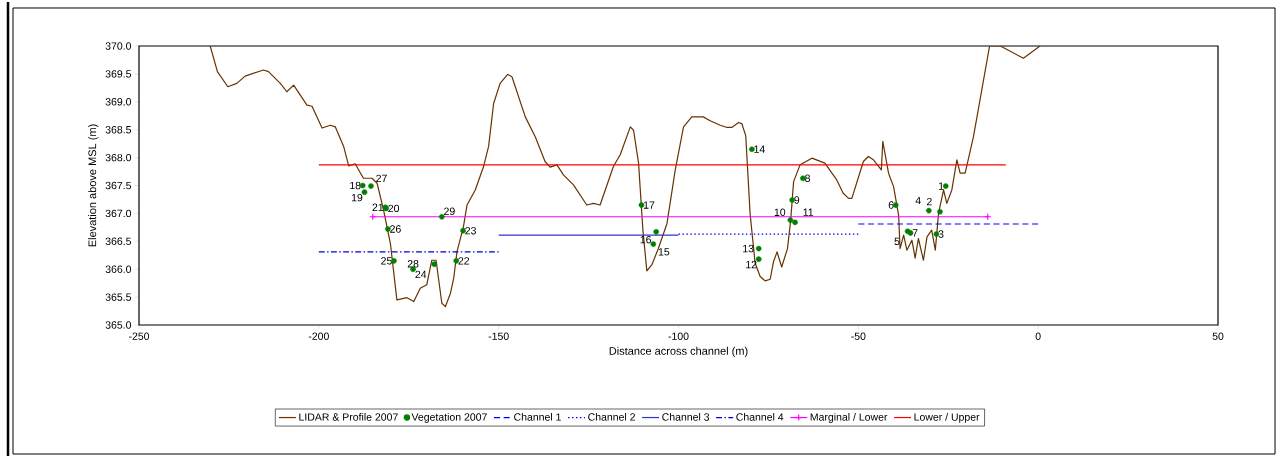  What do you see at coordinates (941, 234) in the screenshot?
I see `annotation: 3` at bounding box center [941, 234].